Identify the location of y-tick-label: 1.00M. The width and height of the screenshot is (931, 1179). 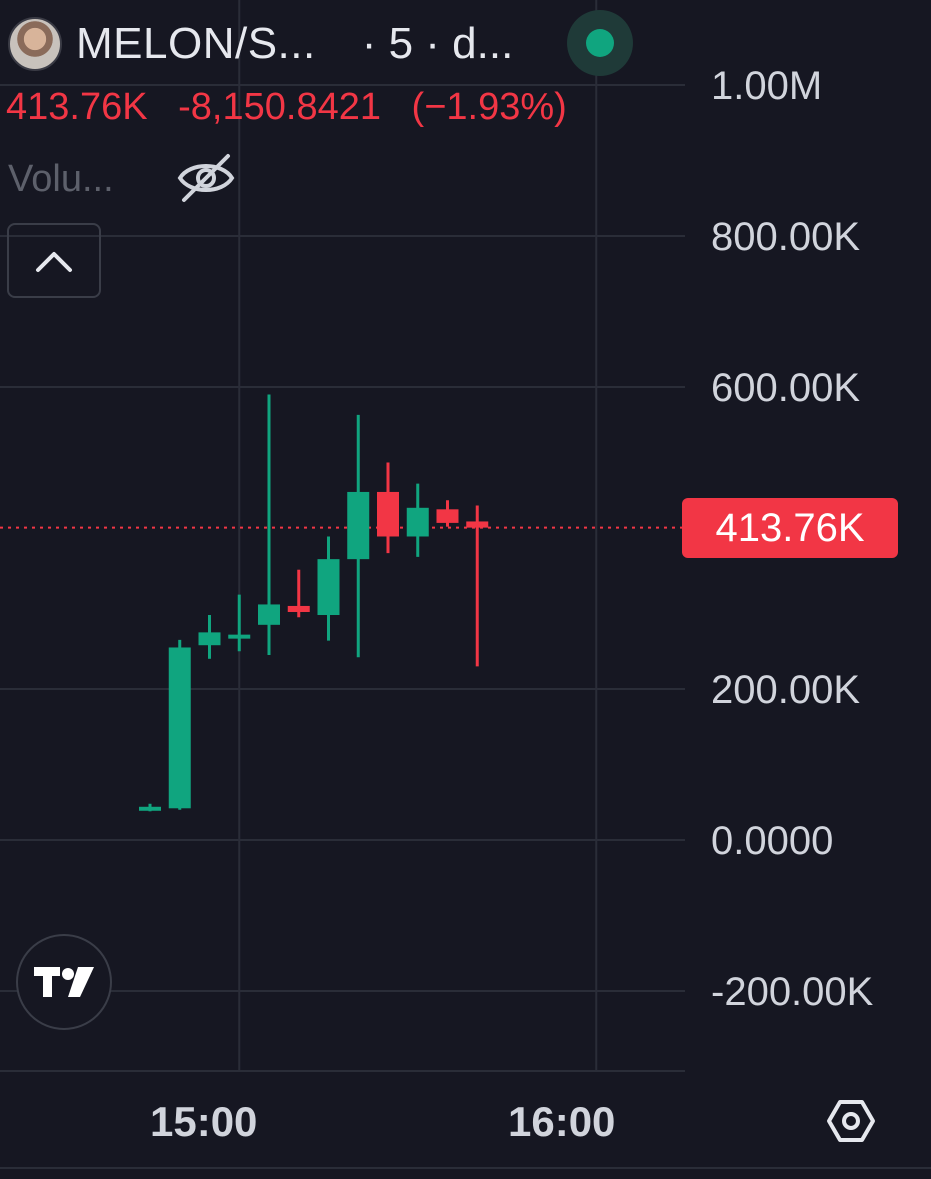
(767, 86).